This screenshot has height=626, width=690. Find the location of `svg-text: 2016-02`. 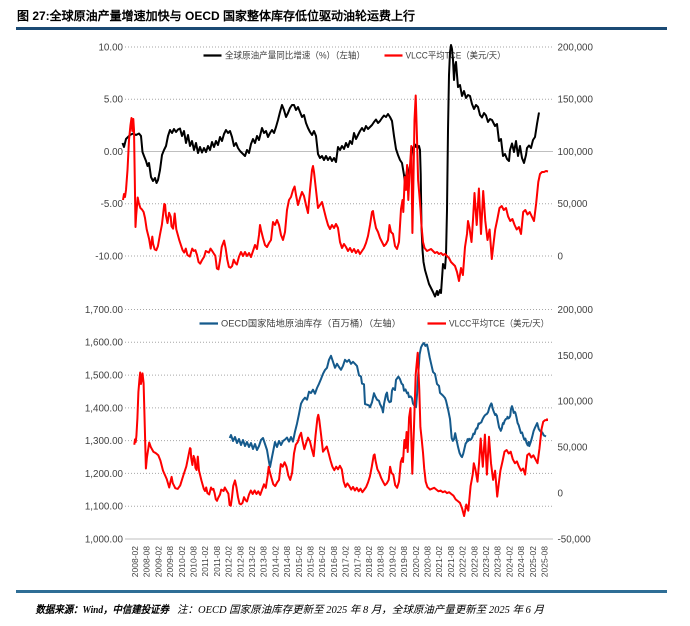

svg-text: 2016-02 is located at coordinates (322, 561).